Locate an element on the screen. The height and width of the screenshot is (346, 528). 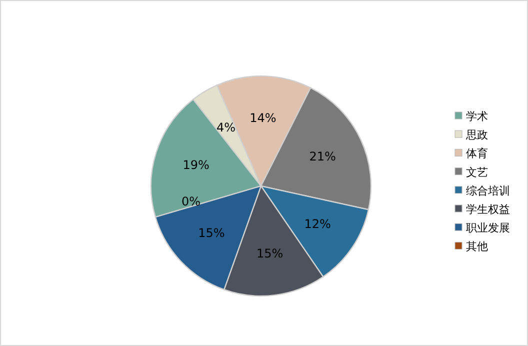
data-label: 14% is located at coordinates (263, 117).